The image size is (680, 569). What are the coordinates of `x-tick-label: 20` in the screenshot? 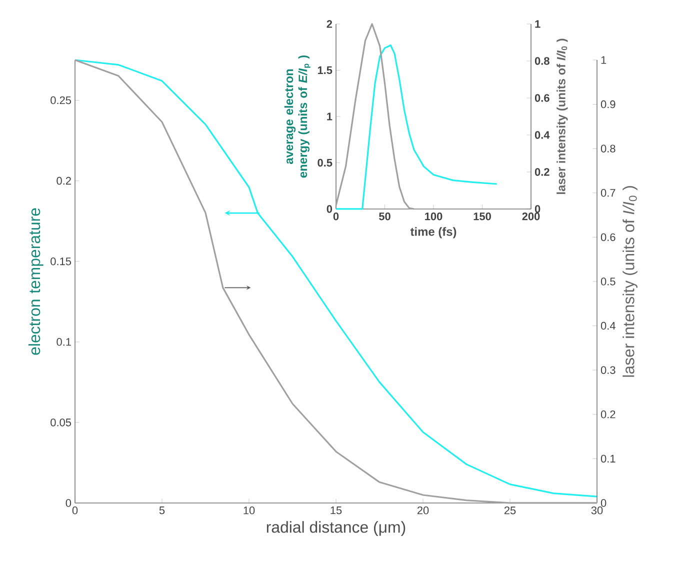 It's located at (423, 510).